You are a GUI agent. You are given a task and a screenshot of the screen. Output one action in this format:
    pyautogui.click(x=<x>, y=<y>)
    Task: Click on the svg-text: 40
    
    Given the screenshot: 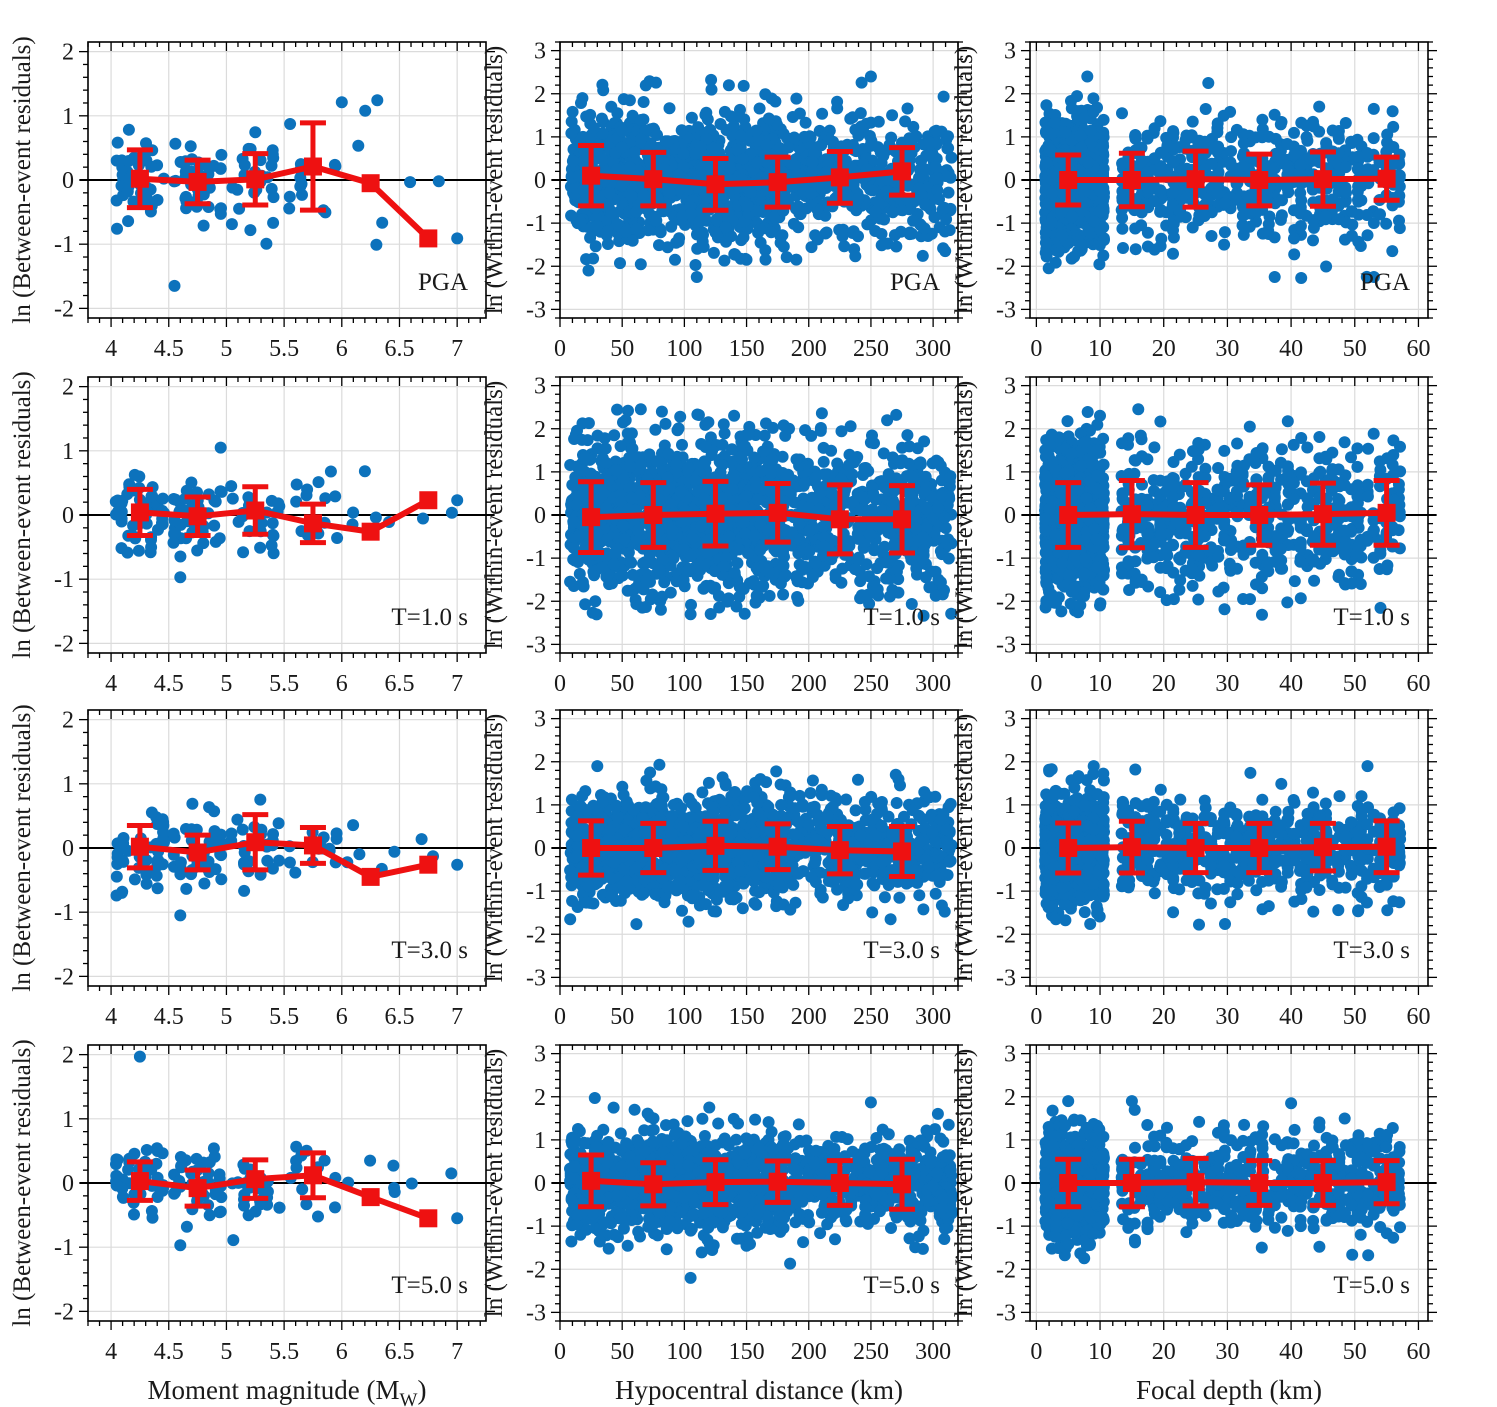 What is the action you would take?
    pyautogui.click(x=1291, y=349)
    